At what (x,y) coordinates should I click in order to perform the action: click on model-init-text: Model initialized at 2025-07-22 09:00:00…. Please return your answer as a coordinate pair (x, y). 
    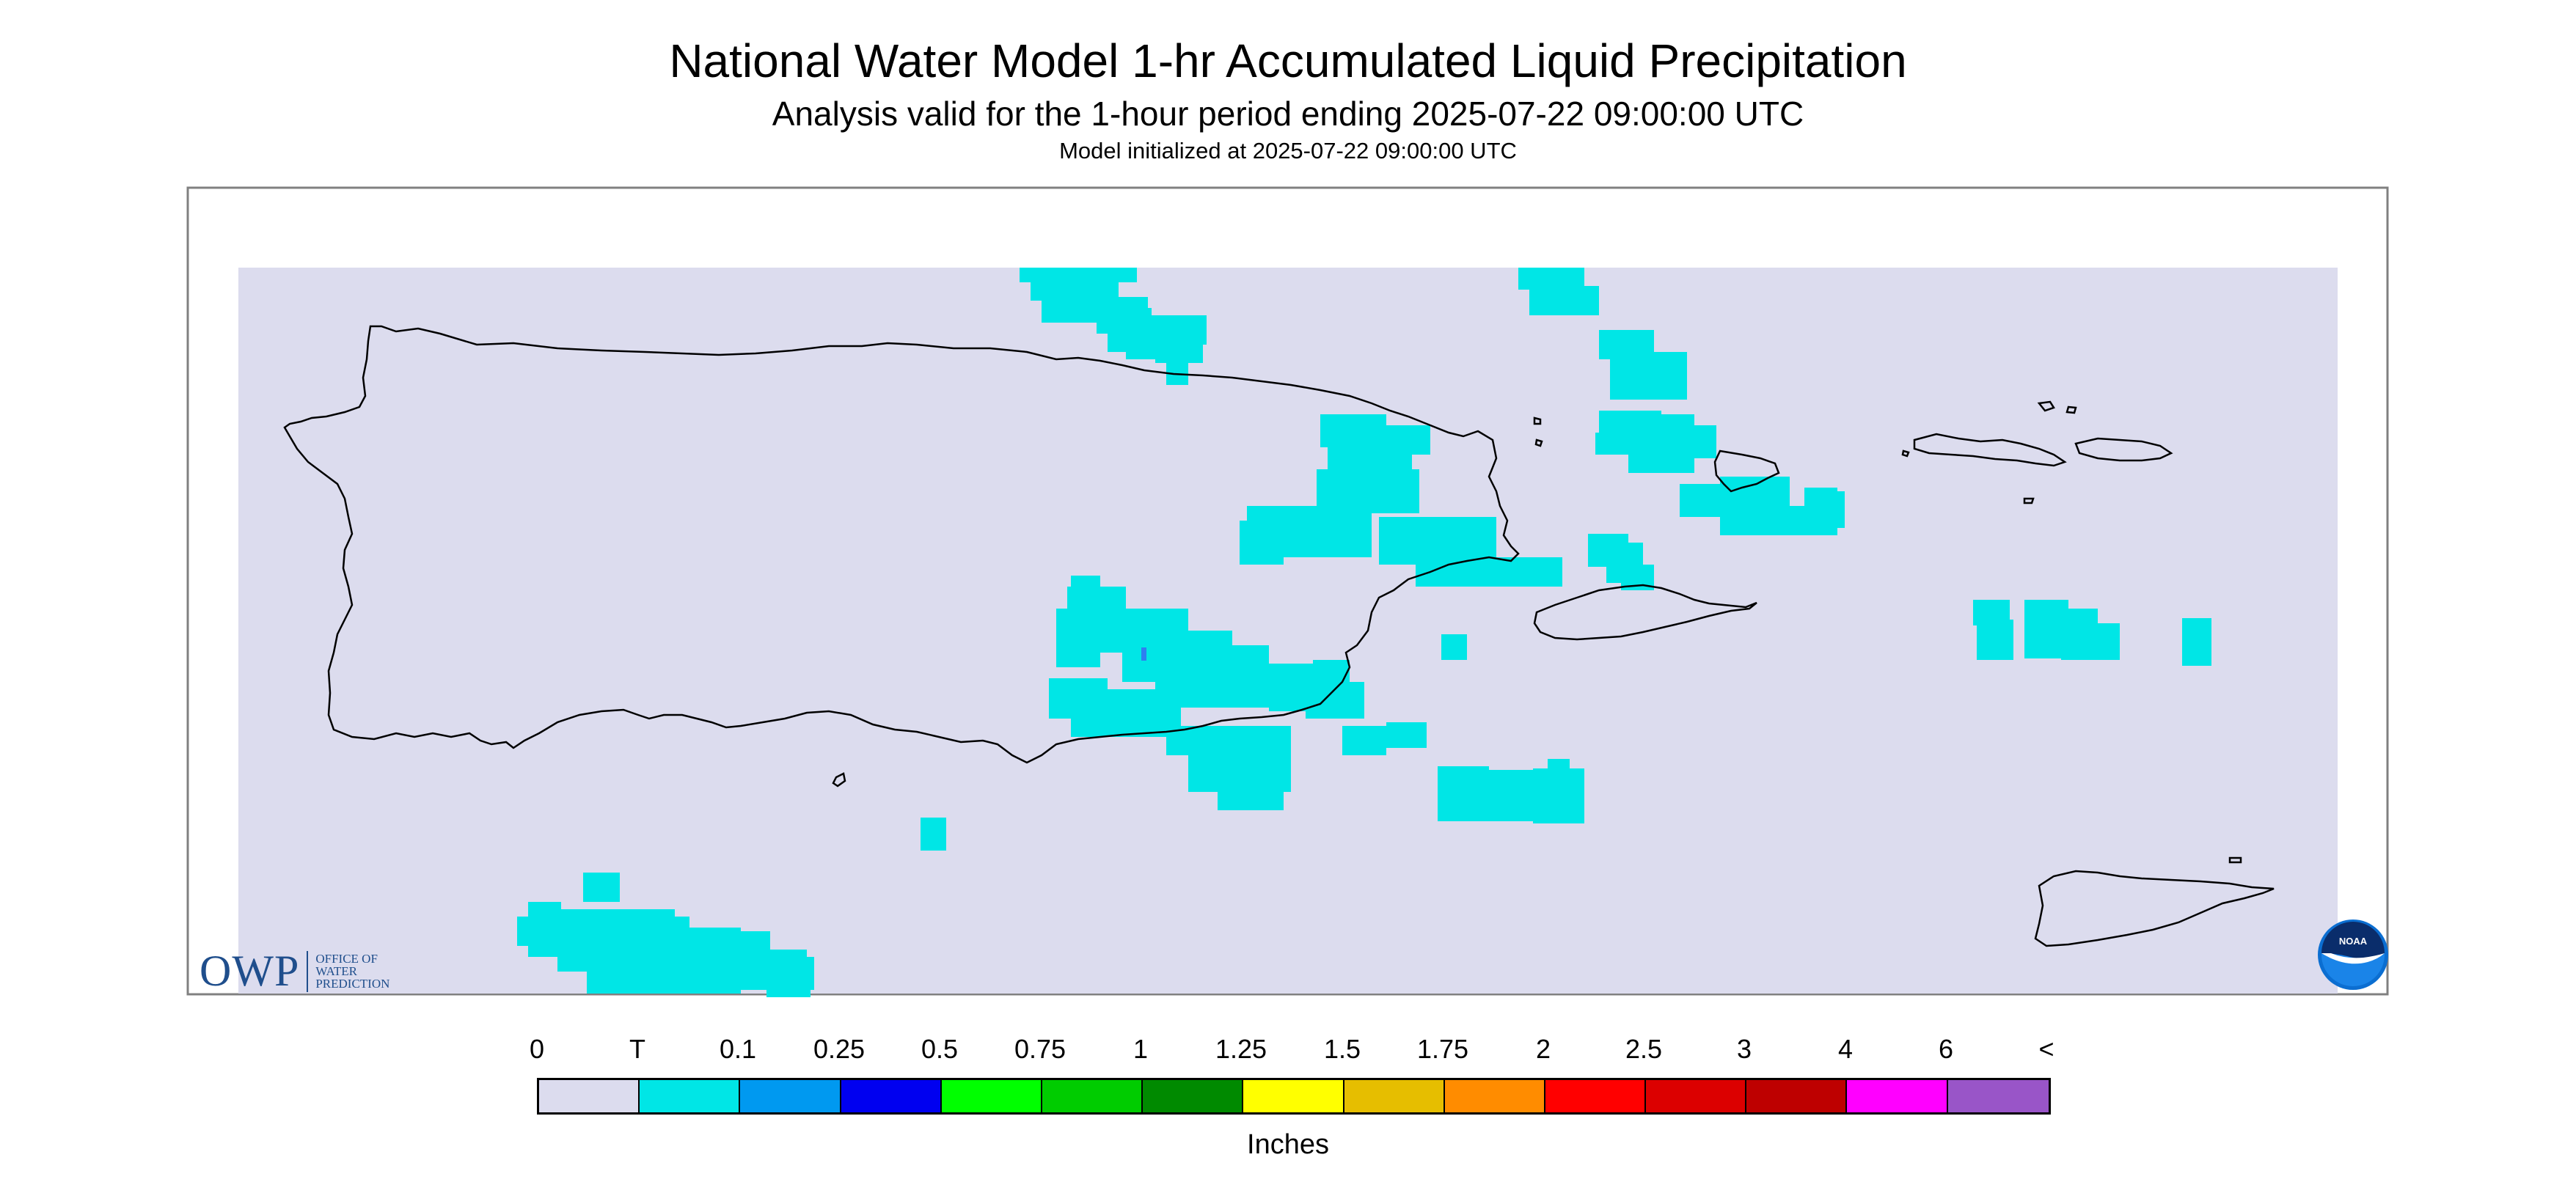
    Looking at the image, I should click on (1288, 151).